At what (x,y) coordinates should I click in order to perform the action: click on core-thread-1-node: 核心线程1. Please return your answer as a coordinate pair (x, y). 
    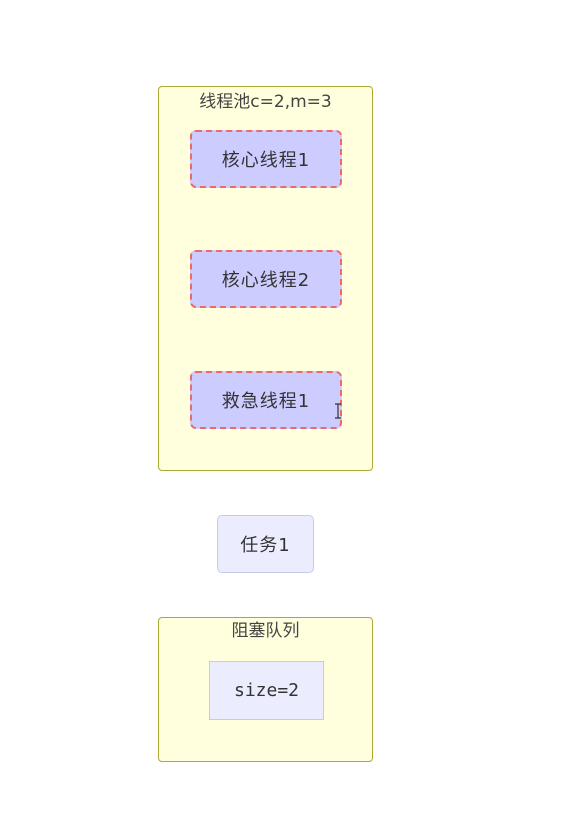
    Looking at the image, I should click on (266, 159).